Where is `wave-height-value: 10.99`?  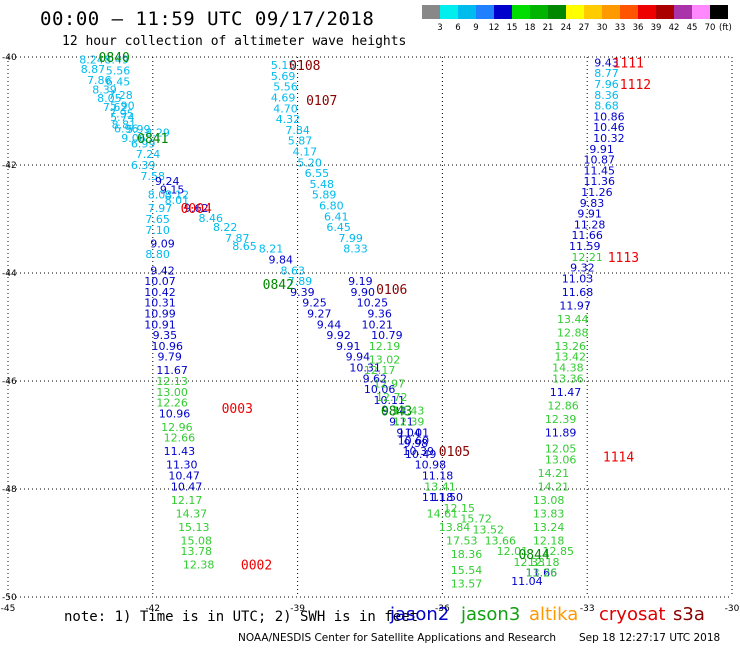
wave-height-value: 10.99 is located at coordinates (160, 314).